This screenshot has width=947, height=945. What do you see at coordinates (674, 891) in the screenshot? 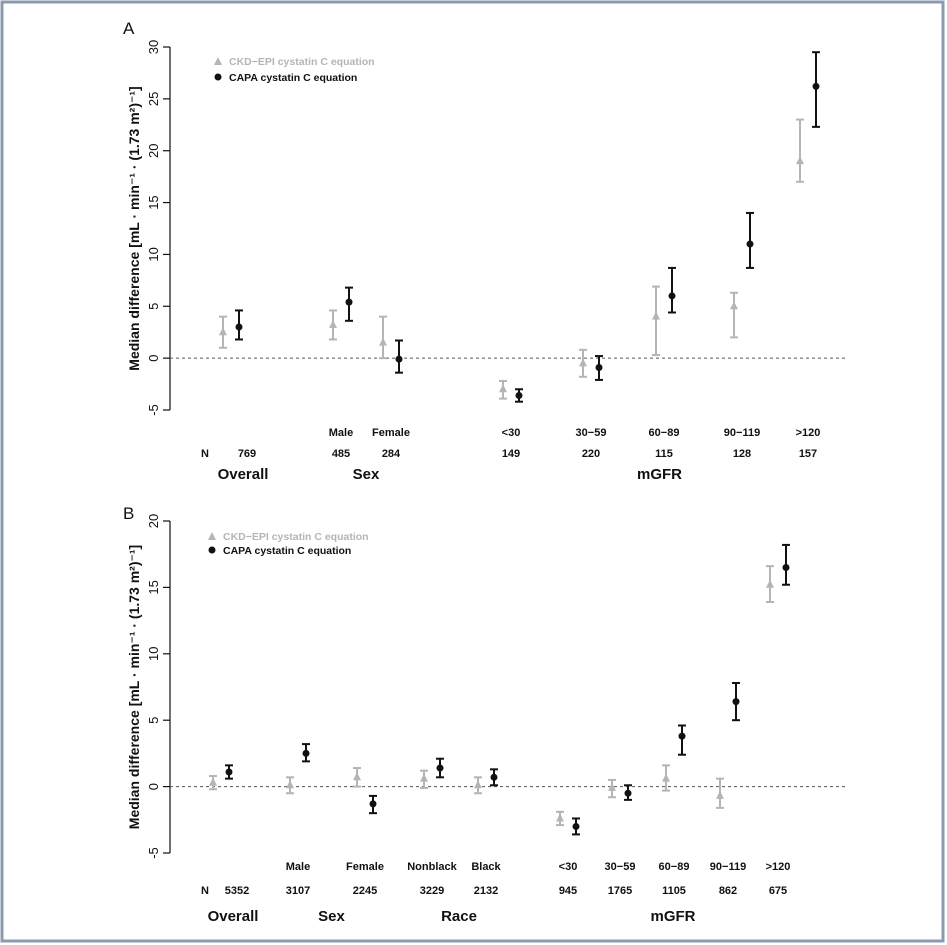
I see `sample-size-label: 1105` at bounding box center [674, 891].